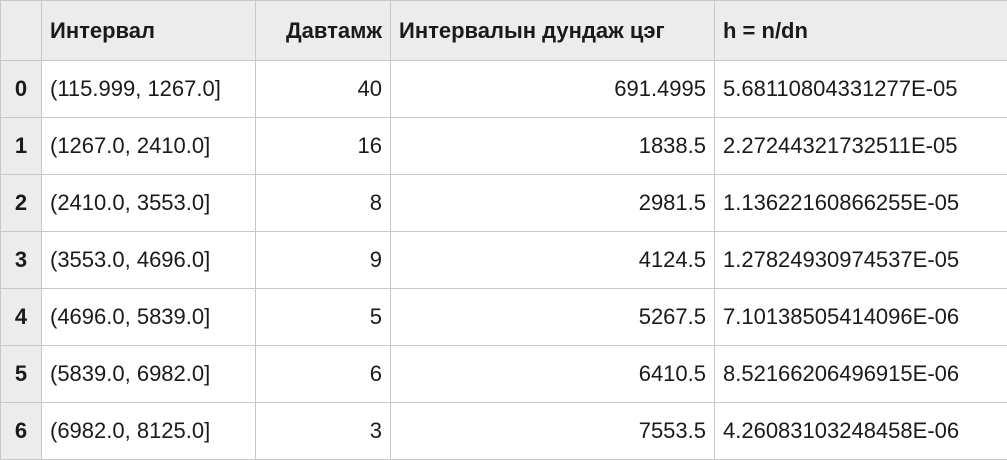 The width and height of the screenshot is (1007, 460). Describe the element at coordinates (553, 31) in the screenshot. I see `column-header-midpoint: Интервалын дундаж цэг` at that location.